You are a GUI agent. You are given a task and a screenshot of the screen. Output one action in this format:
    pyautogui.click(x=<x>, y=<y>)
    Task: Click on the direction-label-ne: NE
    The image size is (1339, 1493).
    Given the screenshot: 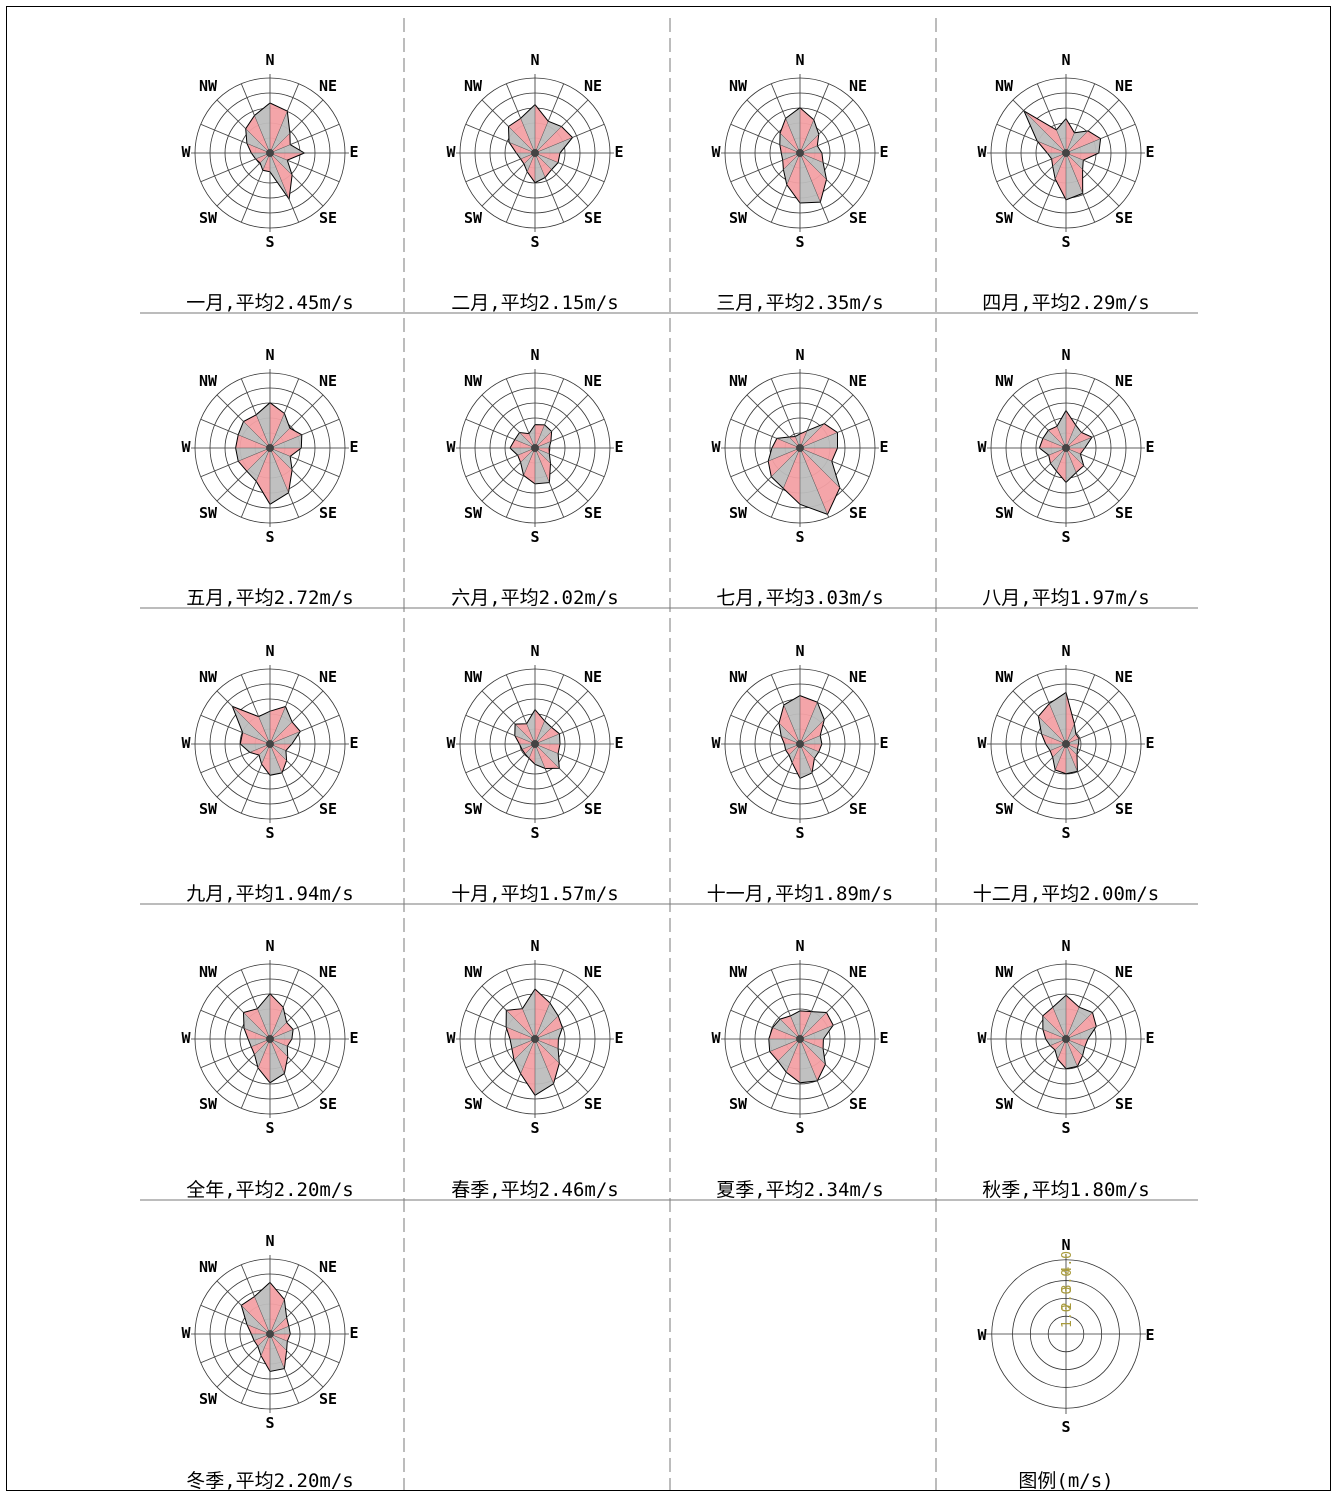 What is the action you would take?
    pyautogui.click(x=858, y=677)
    